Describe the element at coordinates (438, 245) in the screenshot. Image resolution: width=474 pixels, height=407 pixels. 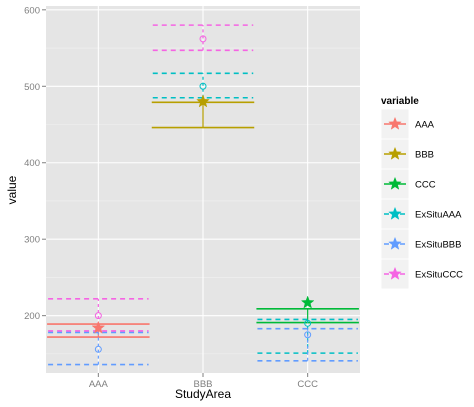
I see `legend-entry-label: ExSituBBB` at that location.